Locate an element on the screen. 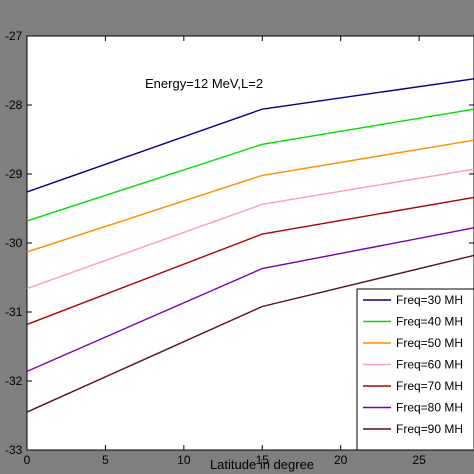 Image resolution: width=474 pixels, height=474 pixels. y-tick-label: -32 is located at coordinates (14, 381).